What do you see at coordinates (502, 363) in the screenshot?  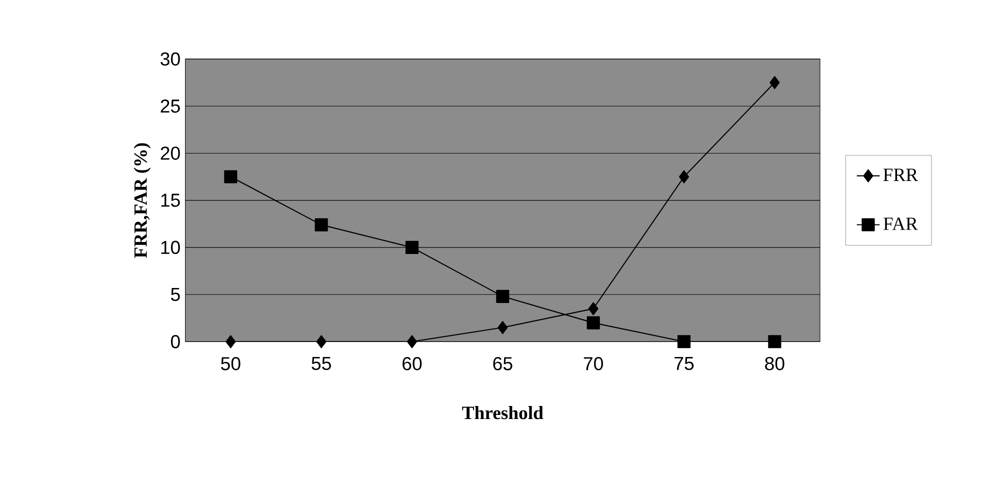 I see `x-tick-label: 65` at bounding box center [502, 363].